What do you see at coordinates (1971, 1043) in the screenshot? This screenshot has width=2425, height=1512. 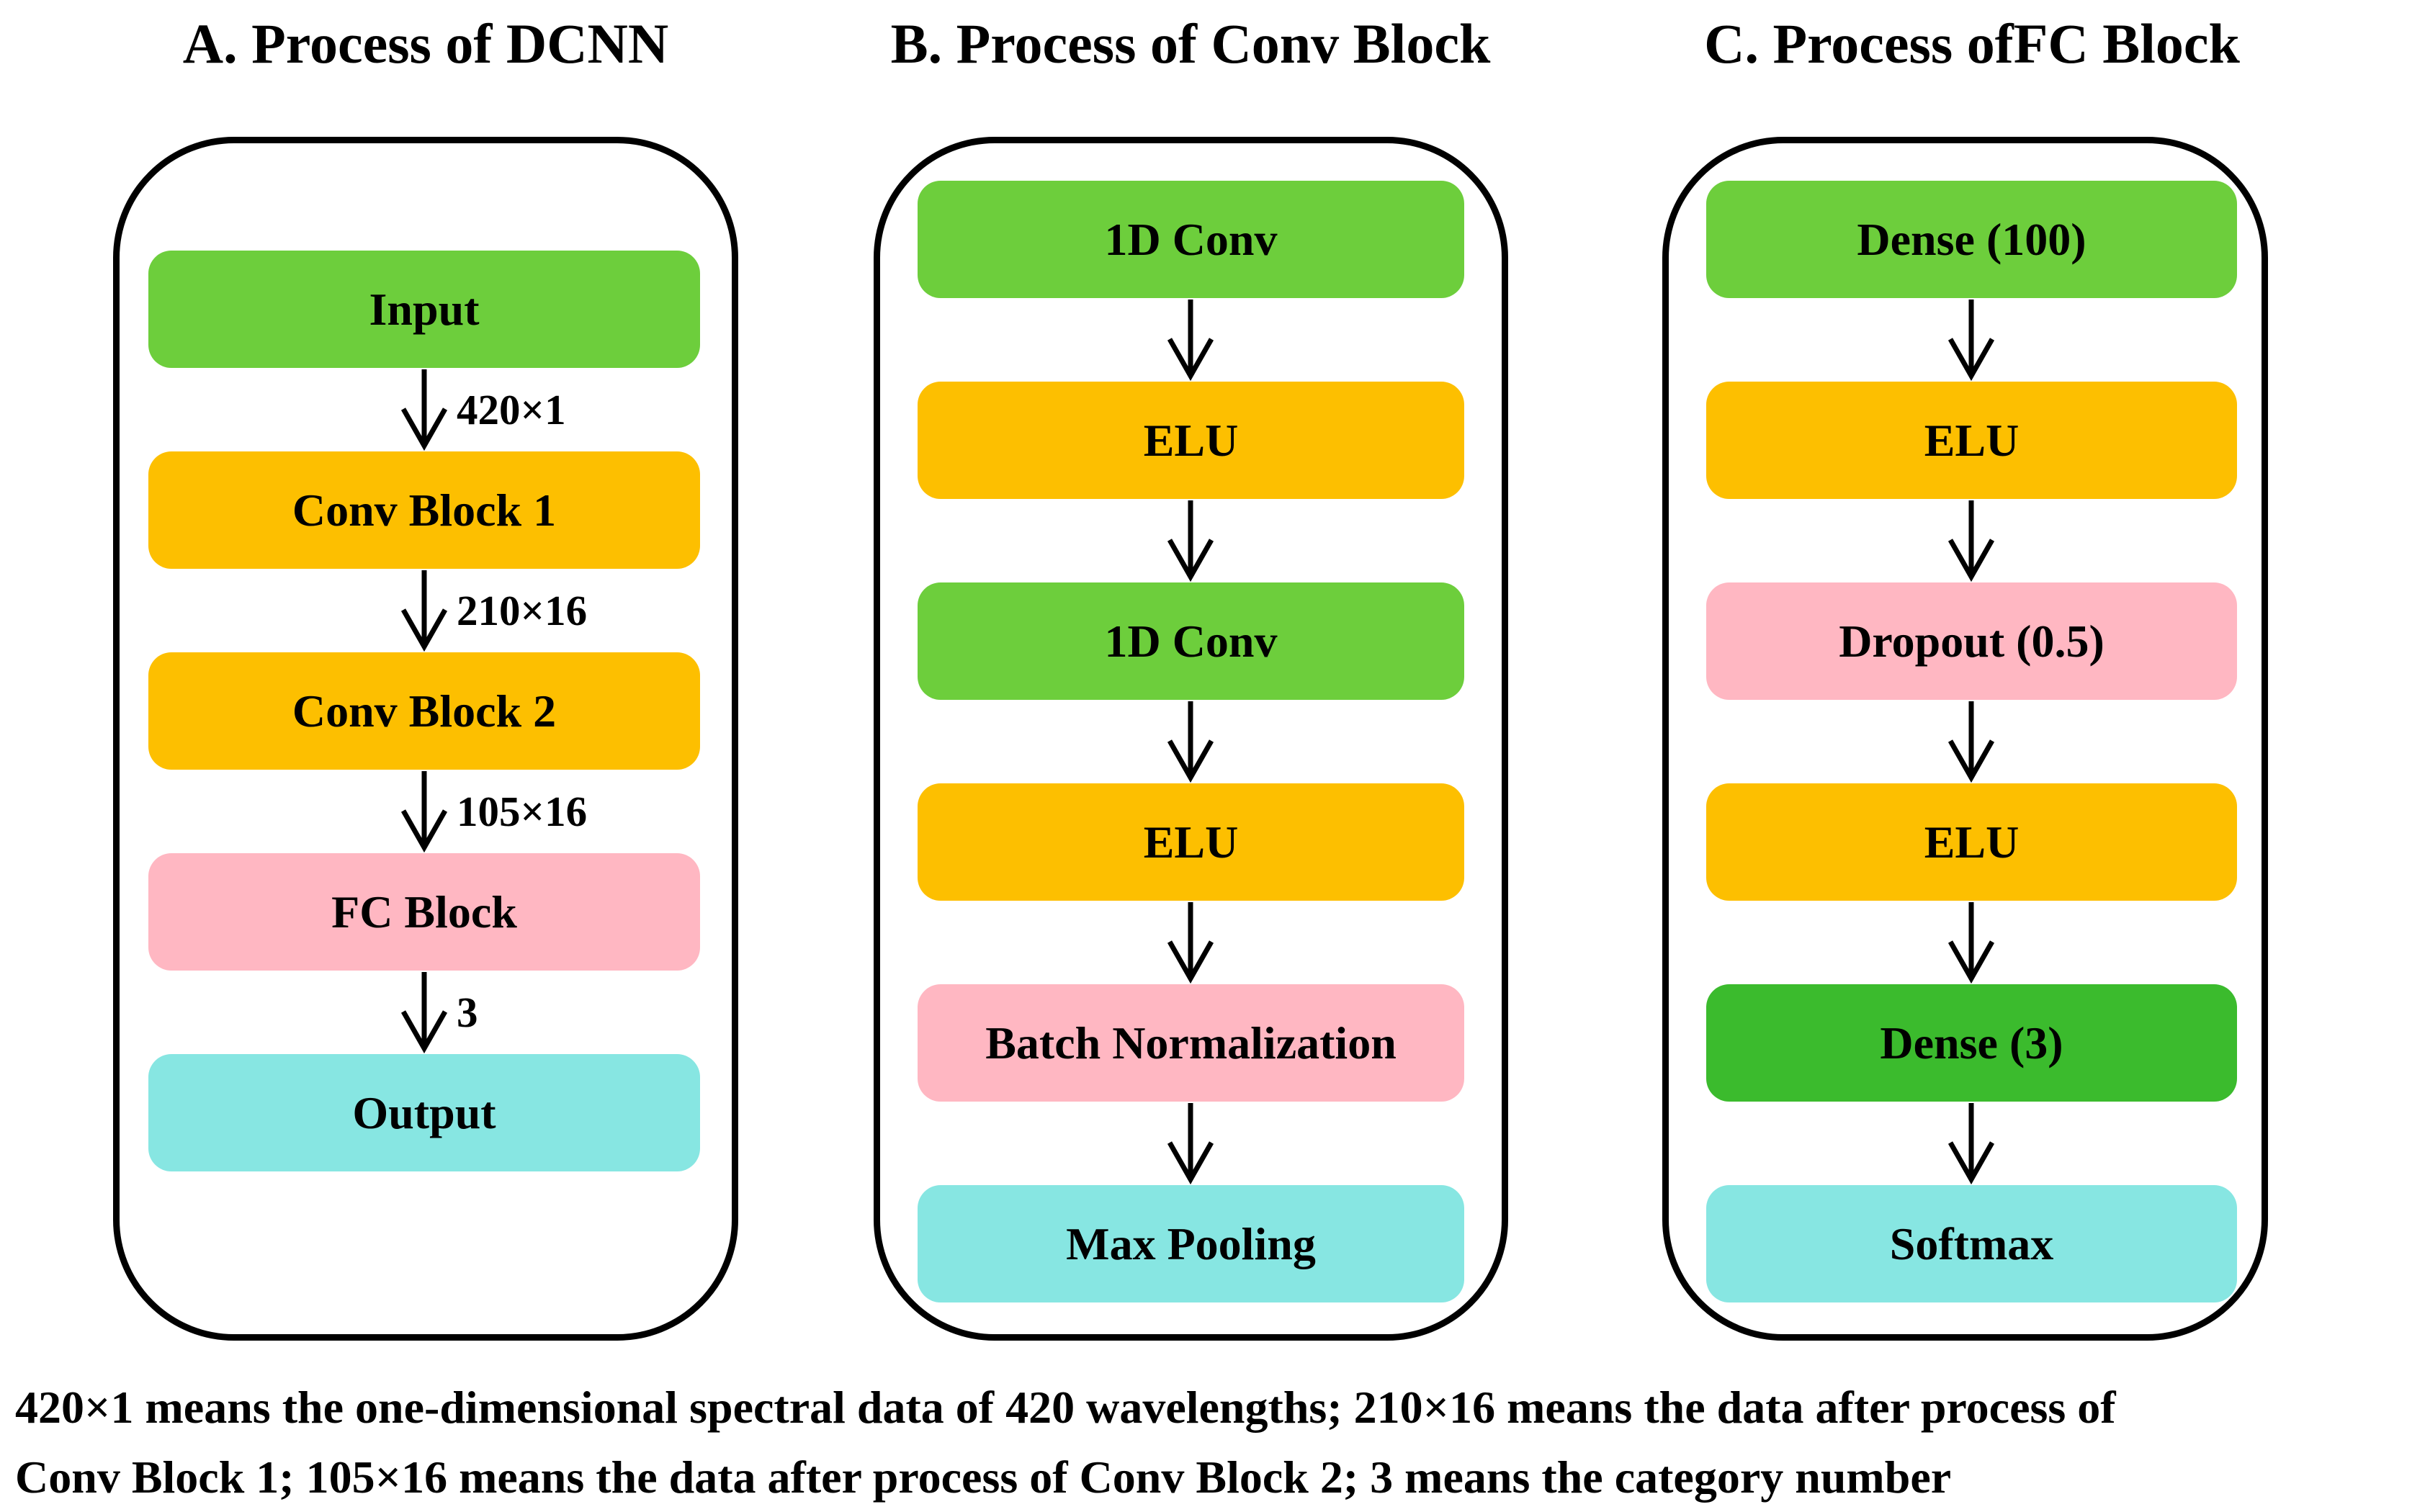 I see `dense-3-box: Dense (3)` at bounding box center [1971, 1043].